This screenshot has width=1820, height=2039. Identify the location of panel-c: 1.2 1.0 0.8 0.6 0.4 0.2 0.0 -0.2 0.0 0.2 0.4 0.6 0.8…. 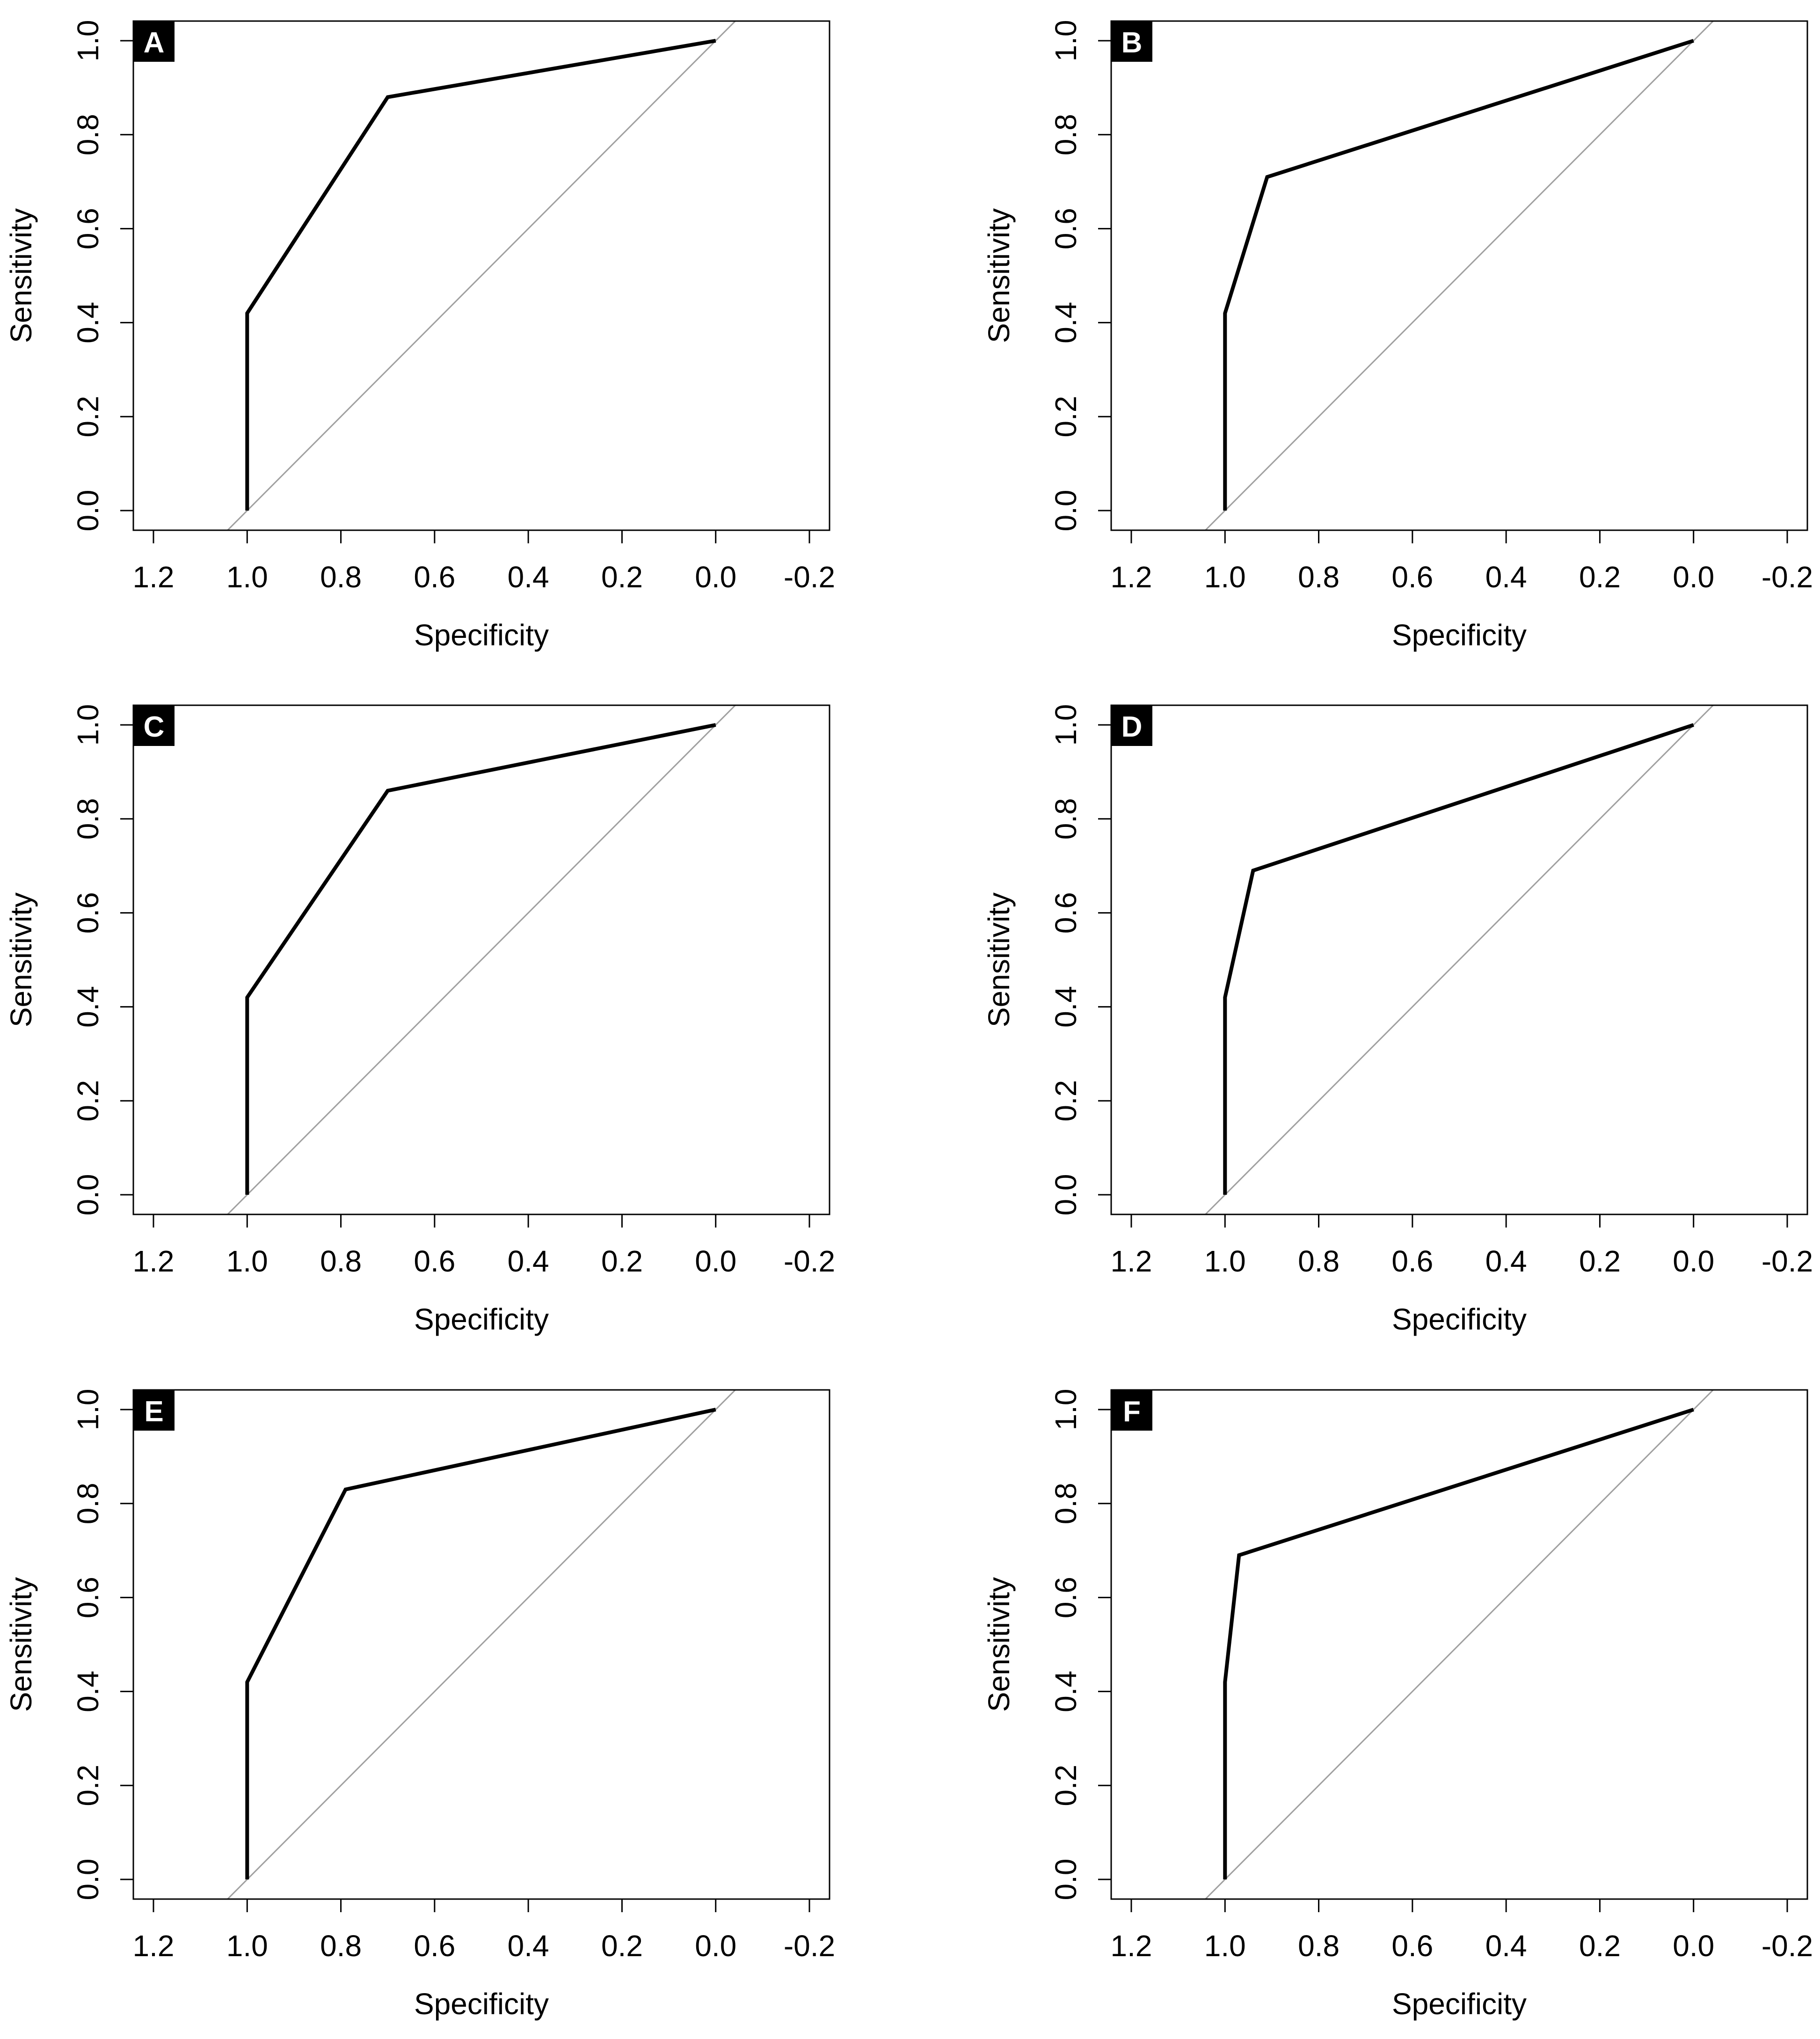
(419, 1020).